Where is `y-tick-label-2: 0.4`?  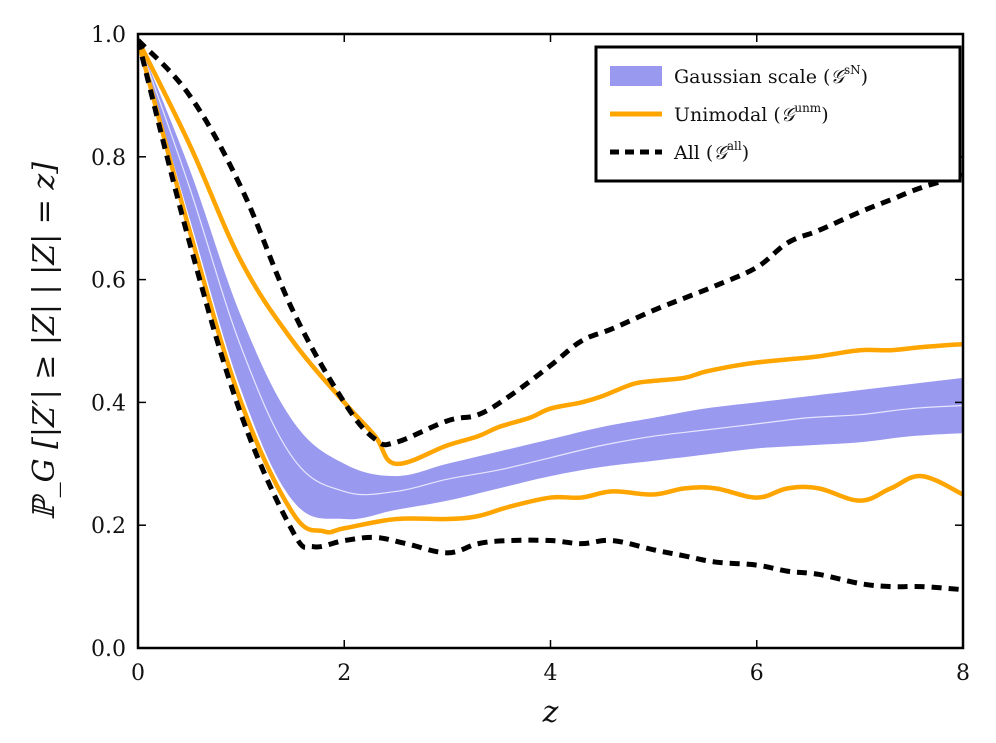 y-tick-label-2: 0.4 is located at coordinates (108, 403).